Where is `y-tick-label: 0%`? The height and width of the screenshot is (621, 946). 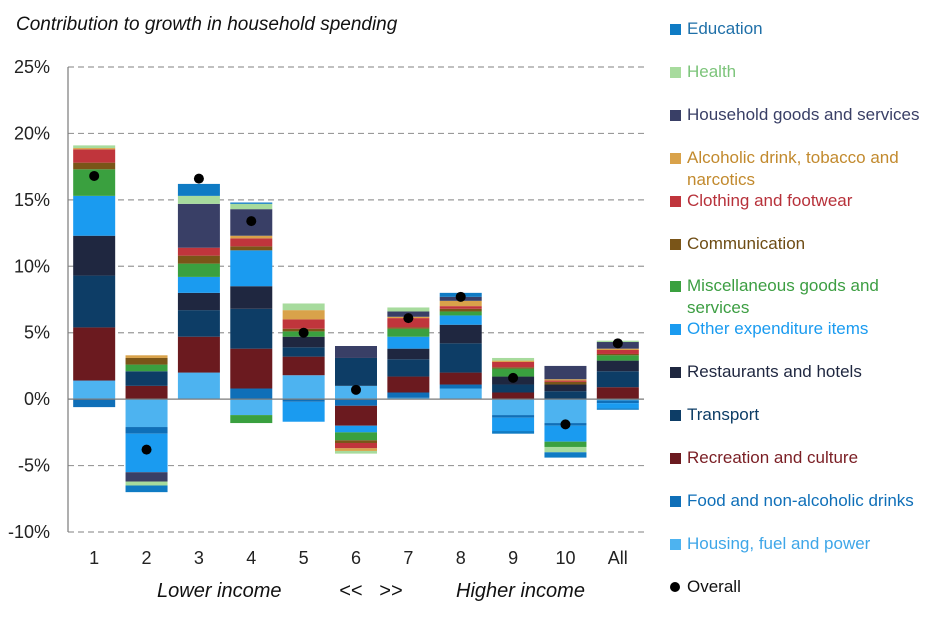
y-tick-label: 0% is located at coordinates (37, 399).